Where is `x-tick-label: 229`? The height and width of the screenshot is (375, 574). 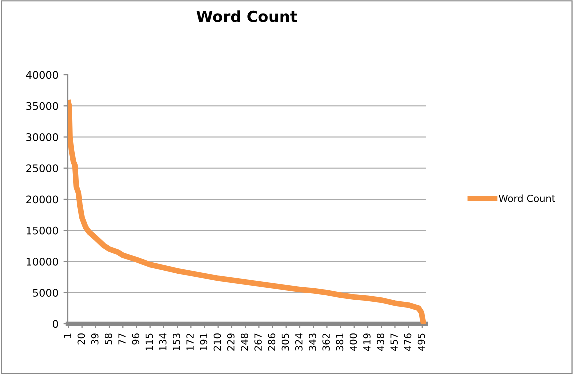
x-tick-label: 229 is located at coordinates (231, 342).